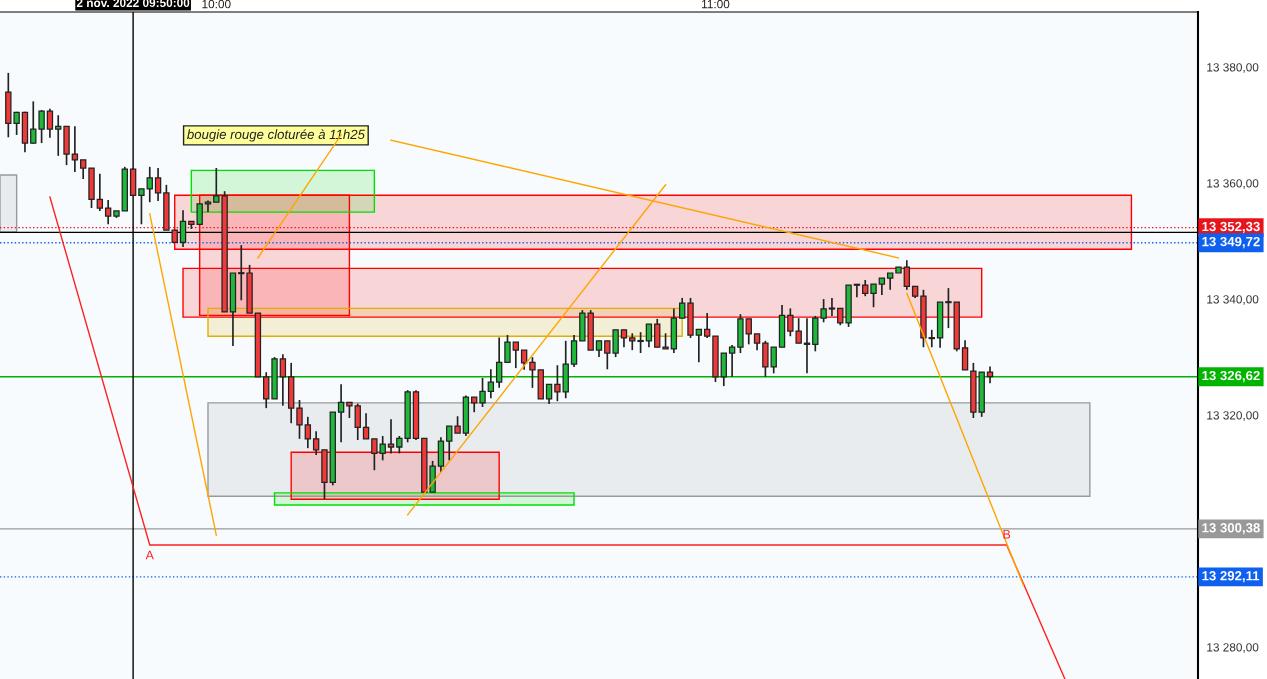 The width and height of the screenshot is (1267, 679). I want to click on y-tick-label: 13 340,00, so click(1233, 300).